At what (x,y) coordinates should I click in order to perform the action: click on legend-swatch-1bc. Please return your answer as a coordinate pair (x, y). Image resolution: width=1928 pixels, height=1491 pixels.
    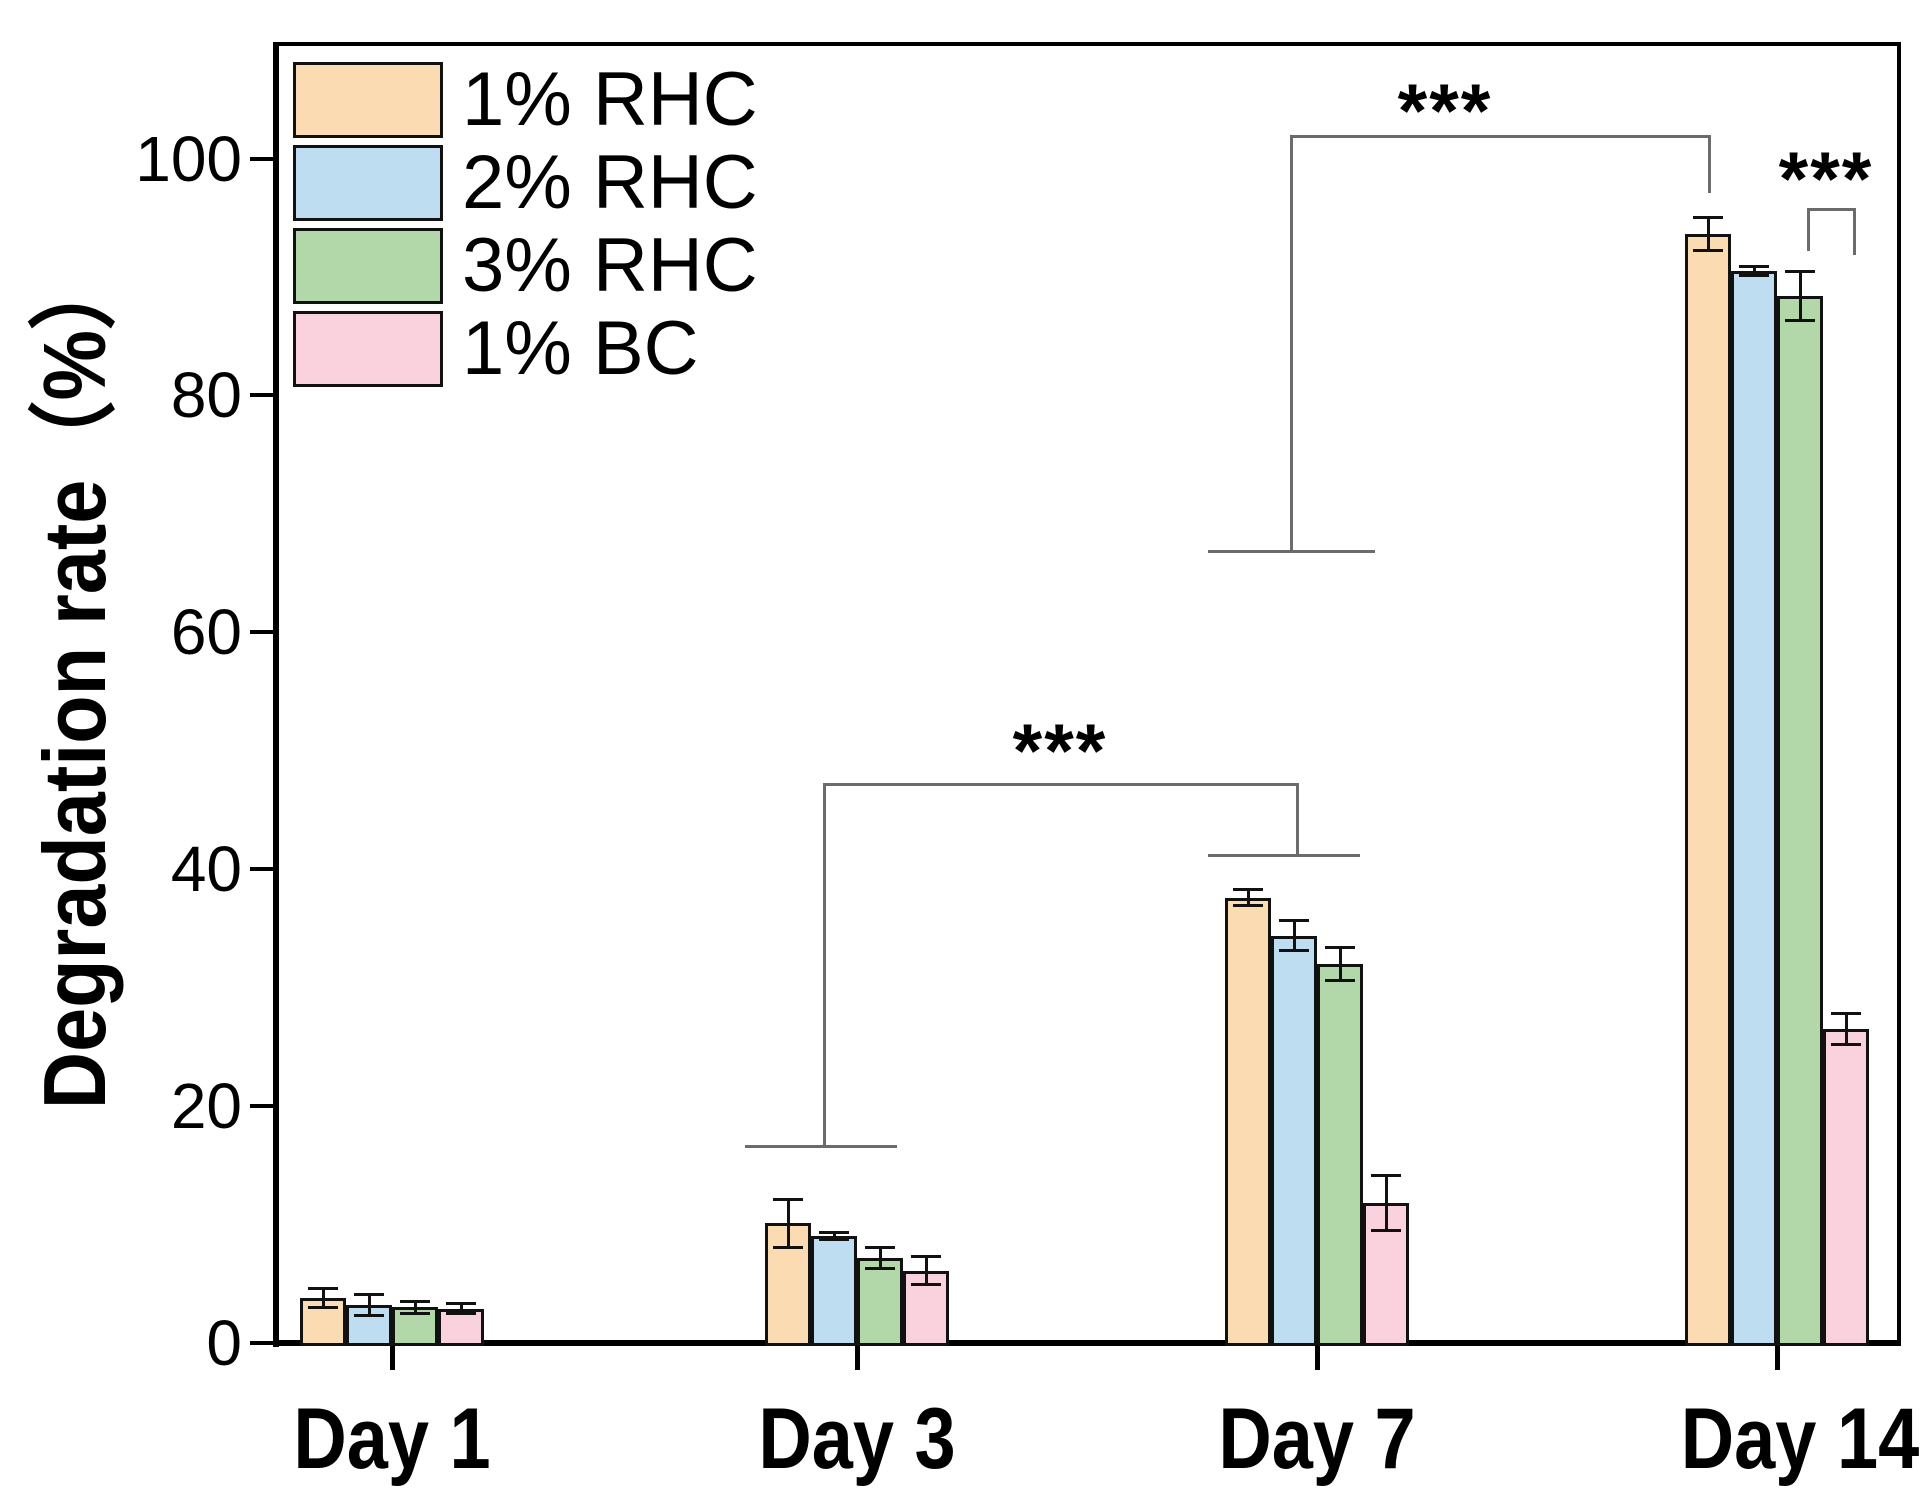
    Looking at the image, I should click on (368, 349).